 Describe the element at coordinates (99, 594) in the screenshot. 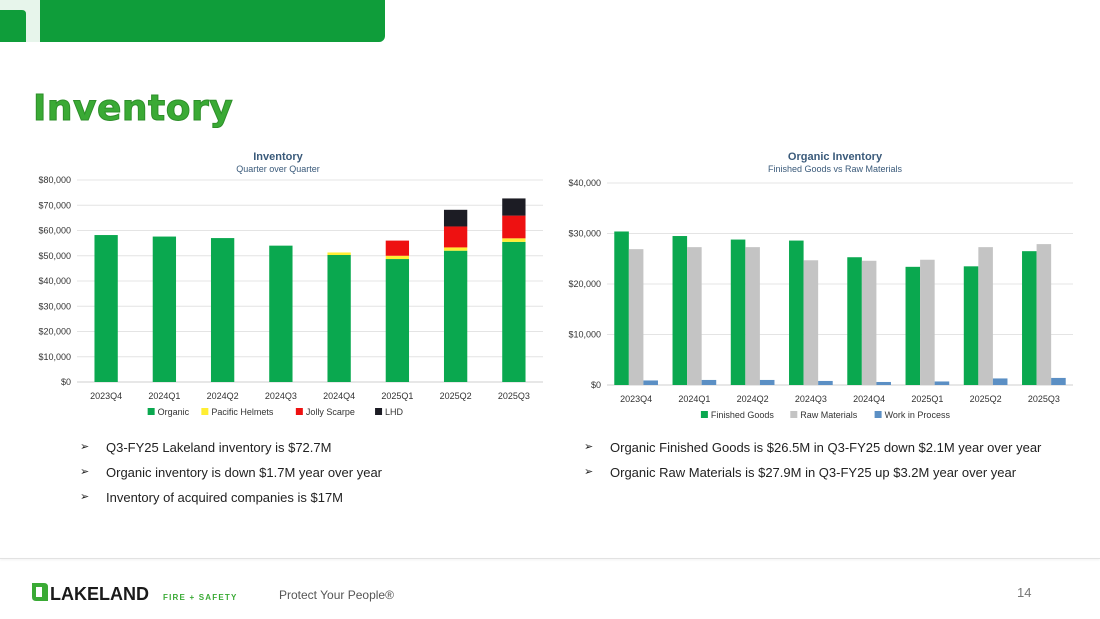

I see `brand-name: LAKELAND` at that location.